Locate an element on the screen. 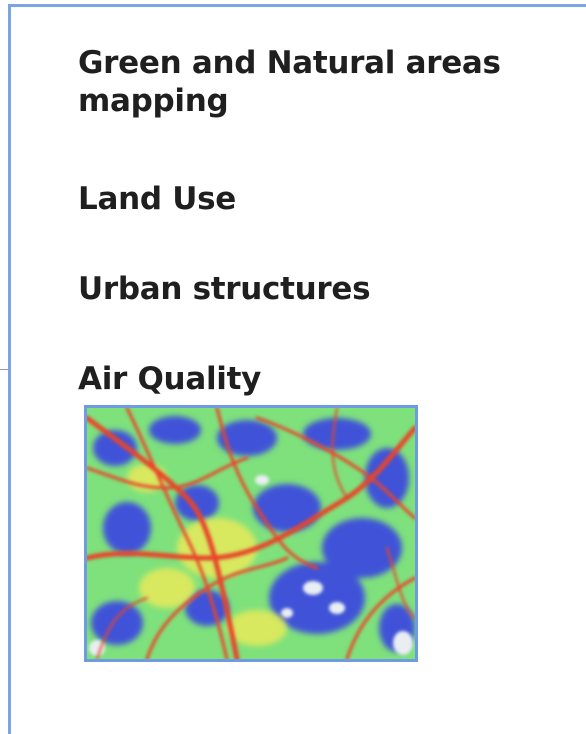 The image size is (586, 734). heading-urban-structures: Urban structures is located at coordinates (224, 289).